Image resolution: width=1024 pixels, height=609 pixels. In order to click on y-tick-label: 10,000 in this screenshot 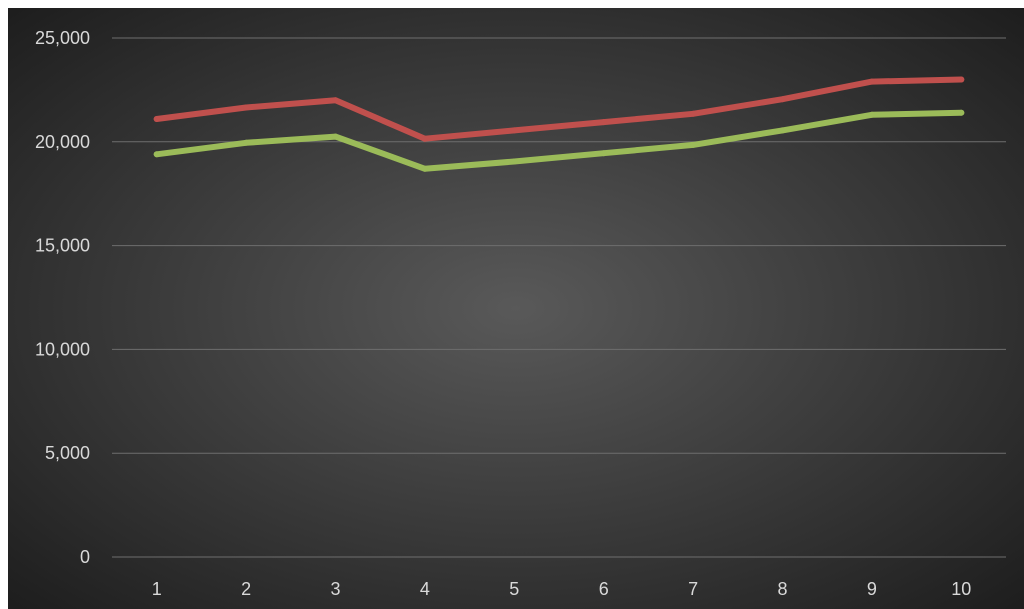, I will do `click(62, 349)`.